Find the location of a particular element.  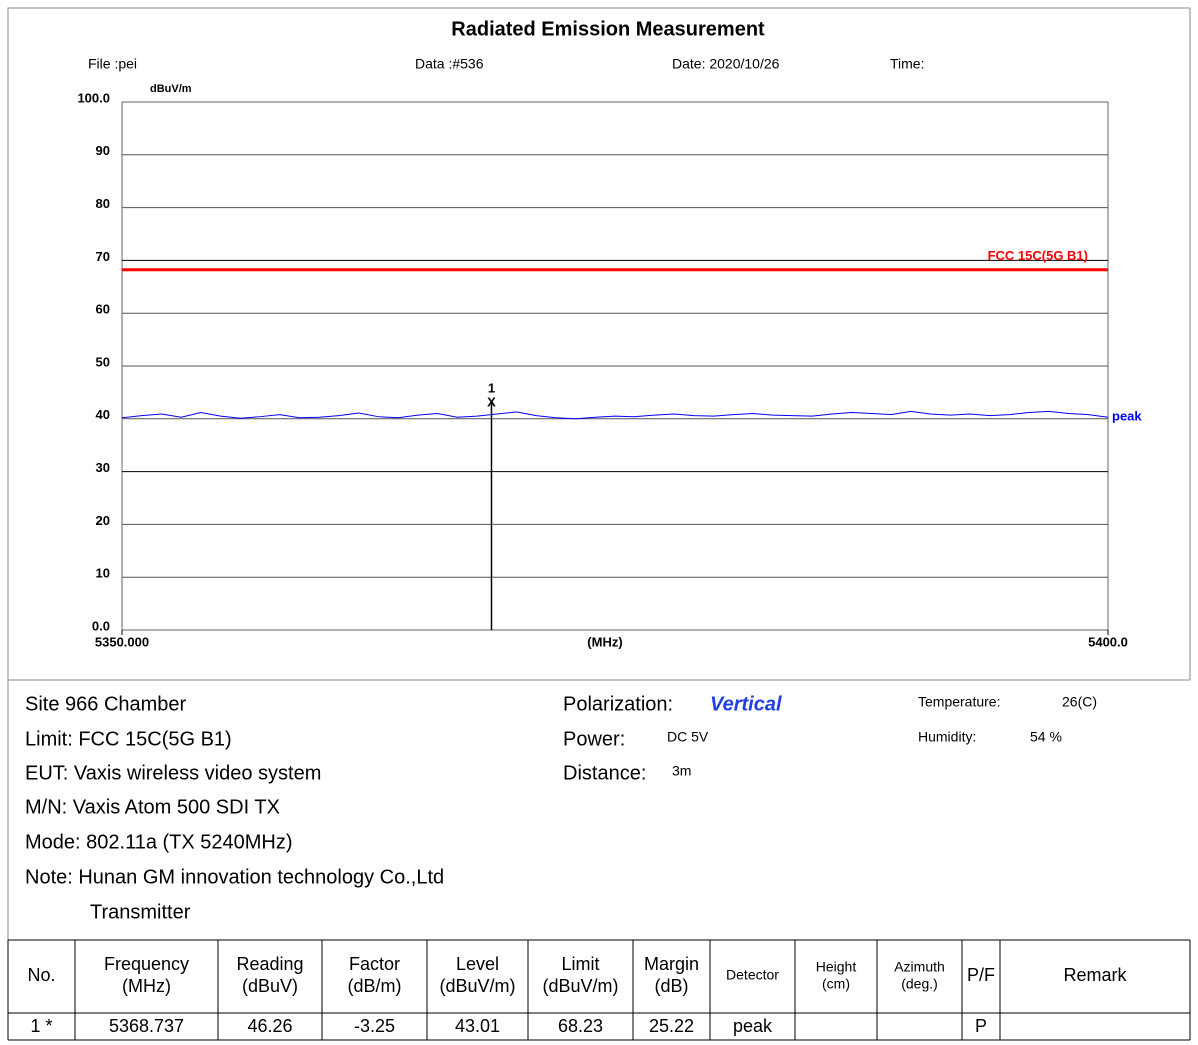

y-tick-label: 90 is located at coordinates (103, 150).